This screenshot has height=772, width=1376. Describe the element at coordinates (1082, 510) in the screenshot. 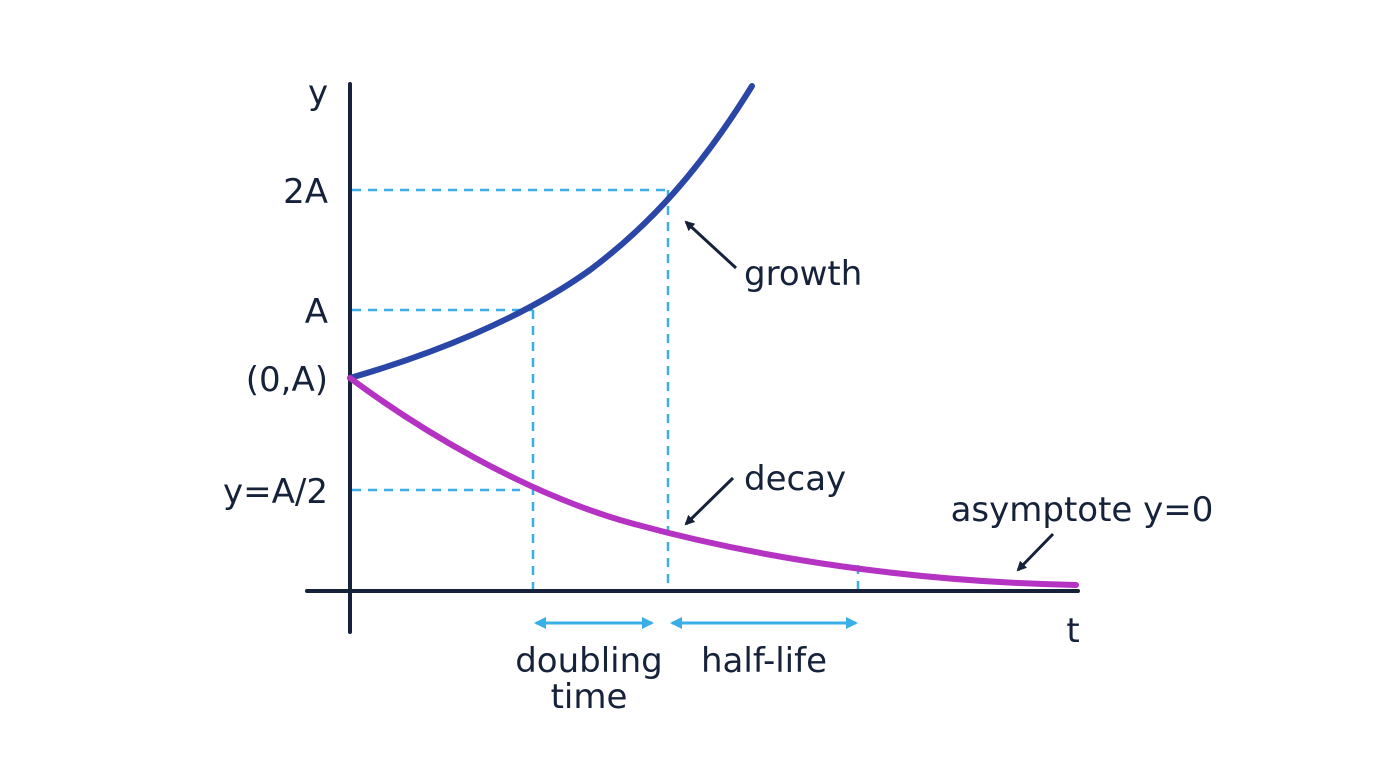

I see `asymptote-label: asymptote y=0` at that location.